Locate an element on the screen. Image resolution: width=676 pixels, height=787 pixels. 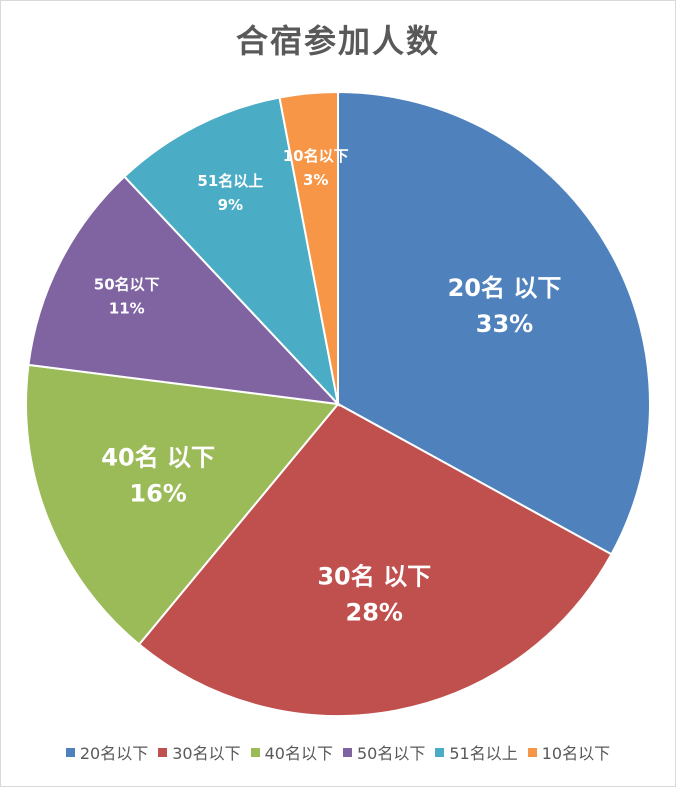
legend-item: 20名以下 is located at coordinates (107, 752).